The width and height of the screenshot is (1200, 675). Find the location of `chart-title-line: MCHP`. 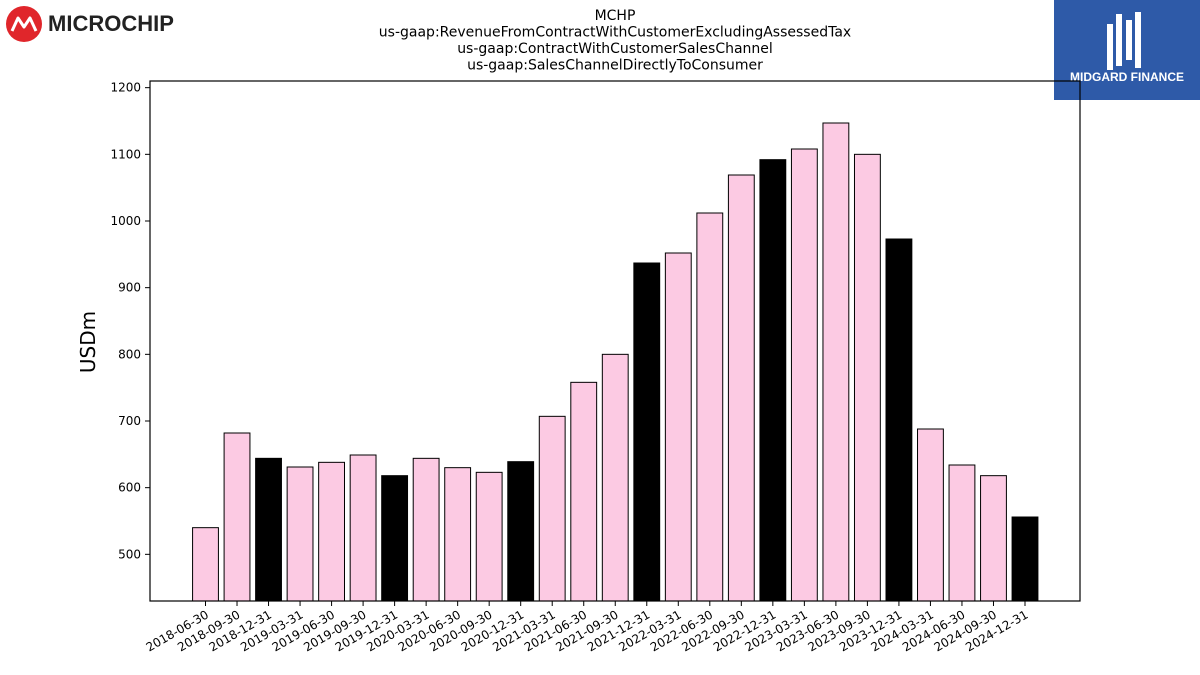

chart-title-line: MCHP is located at coordinates (615, 16).